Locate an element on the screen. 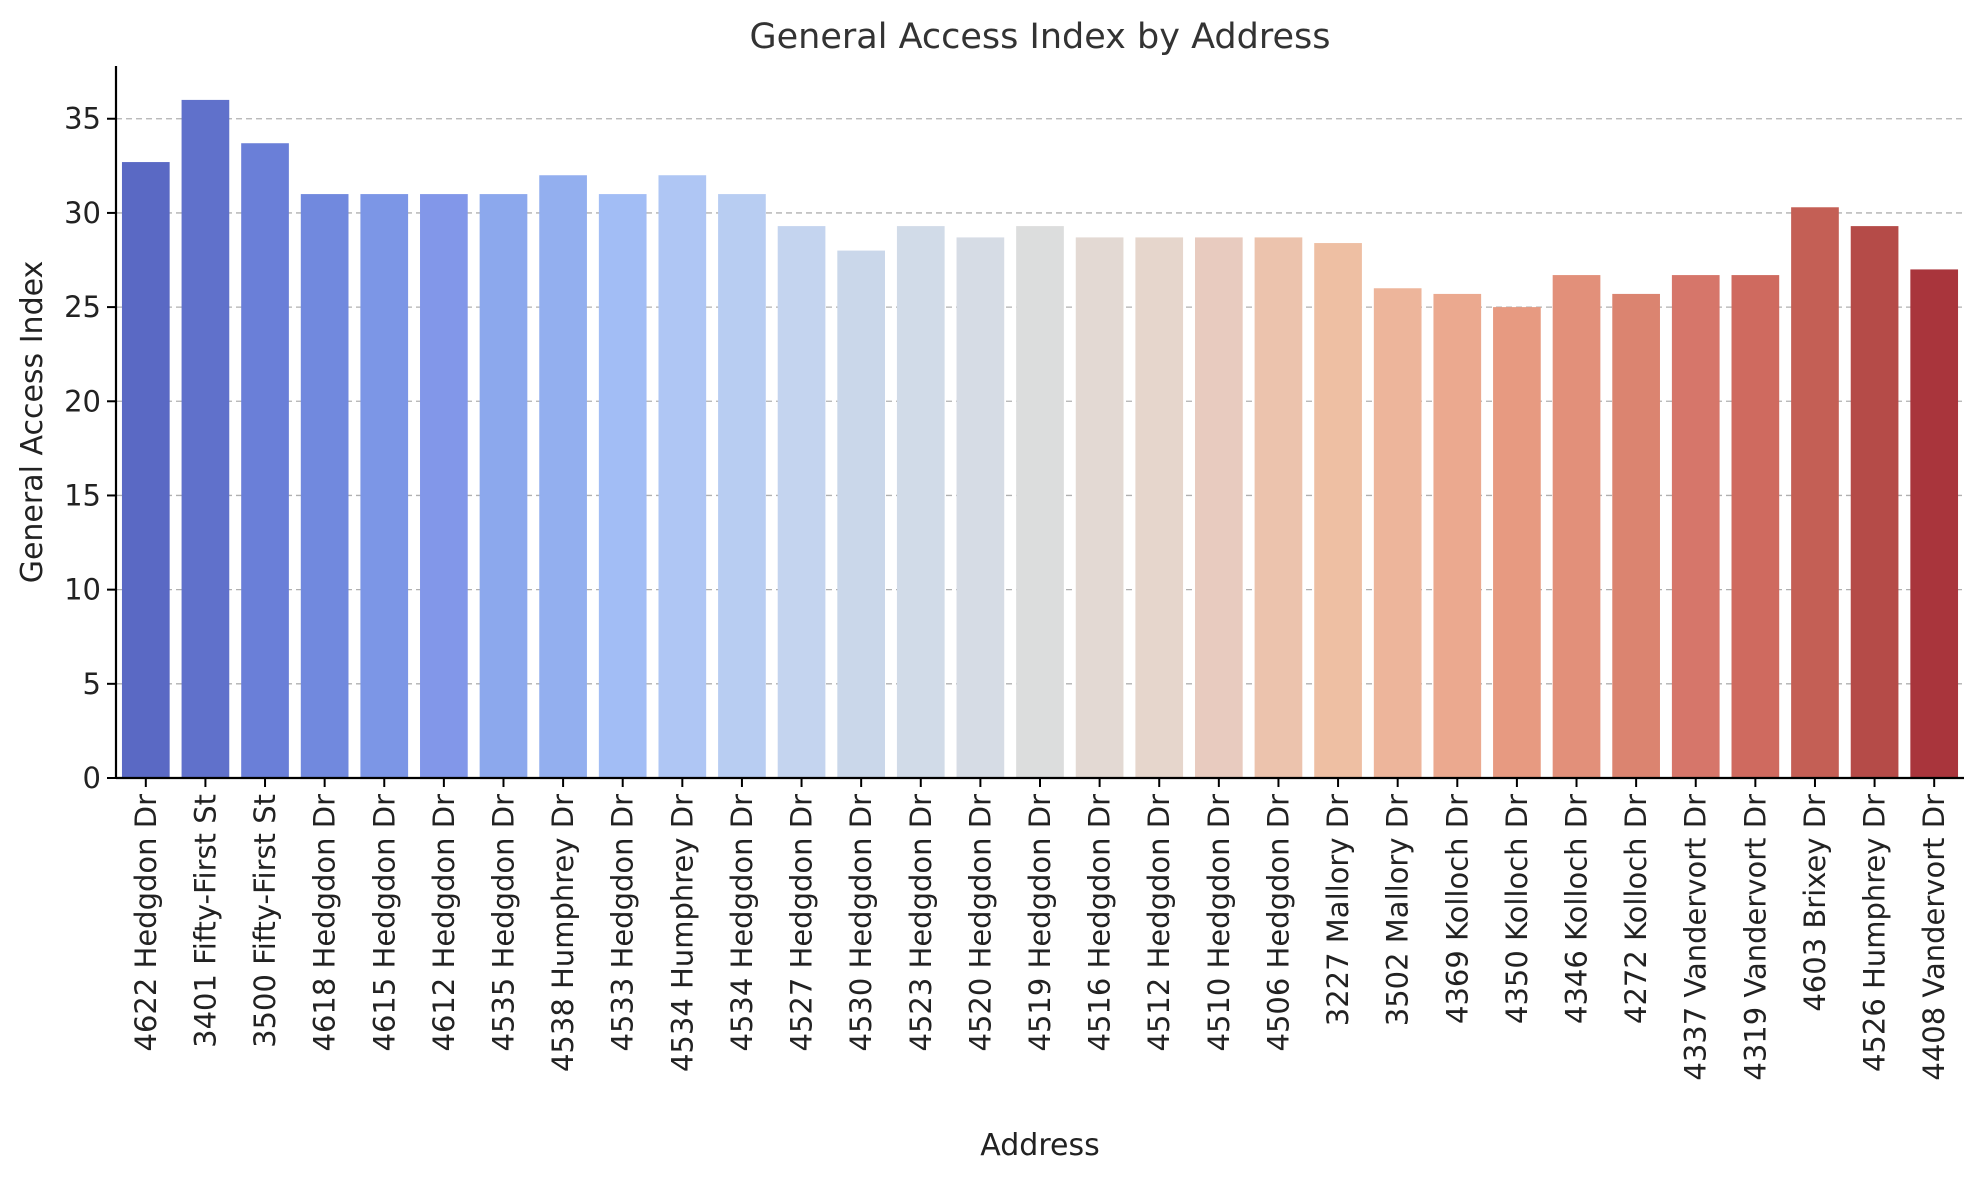 This screenshot has height=1180, width=1979. x-tick-label: 4520 Hedgdon Dr is located at coordinates (980, 923).